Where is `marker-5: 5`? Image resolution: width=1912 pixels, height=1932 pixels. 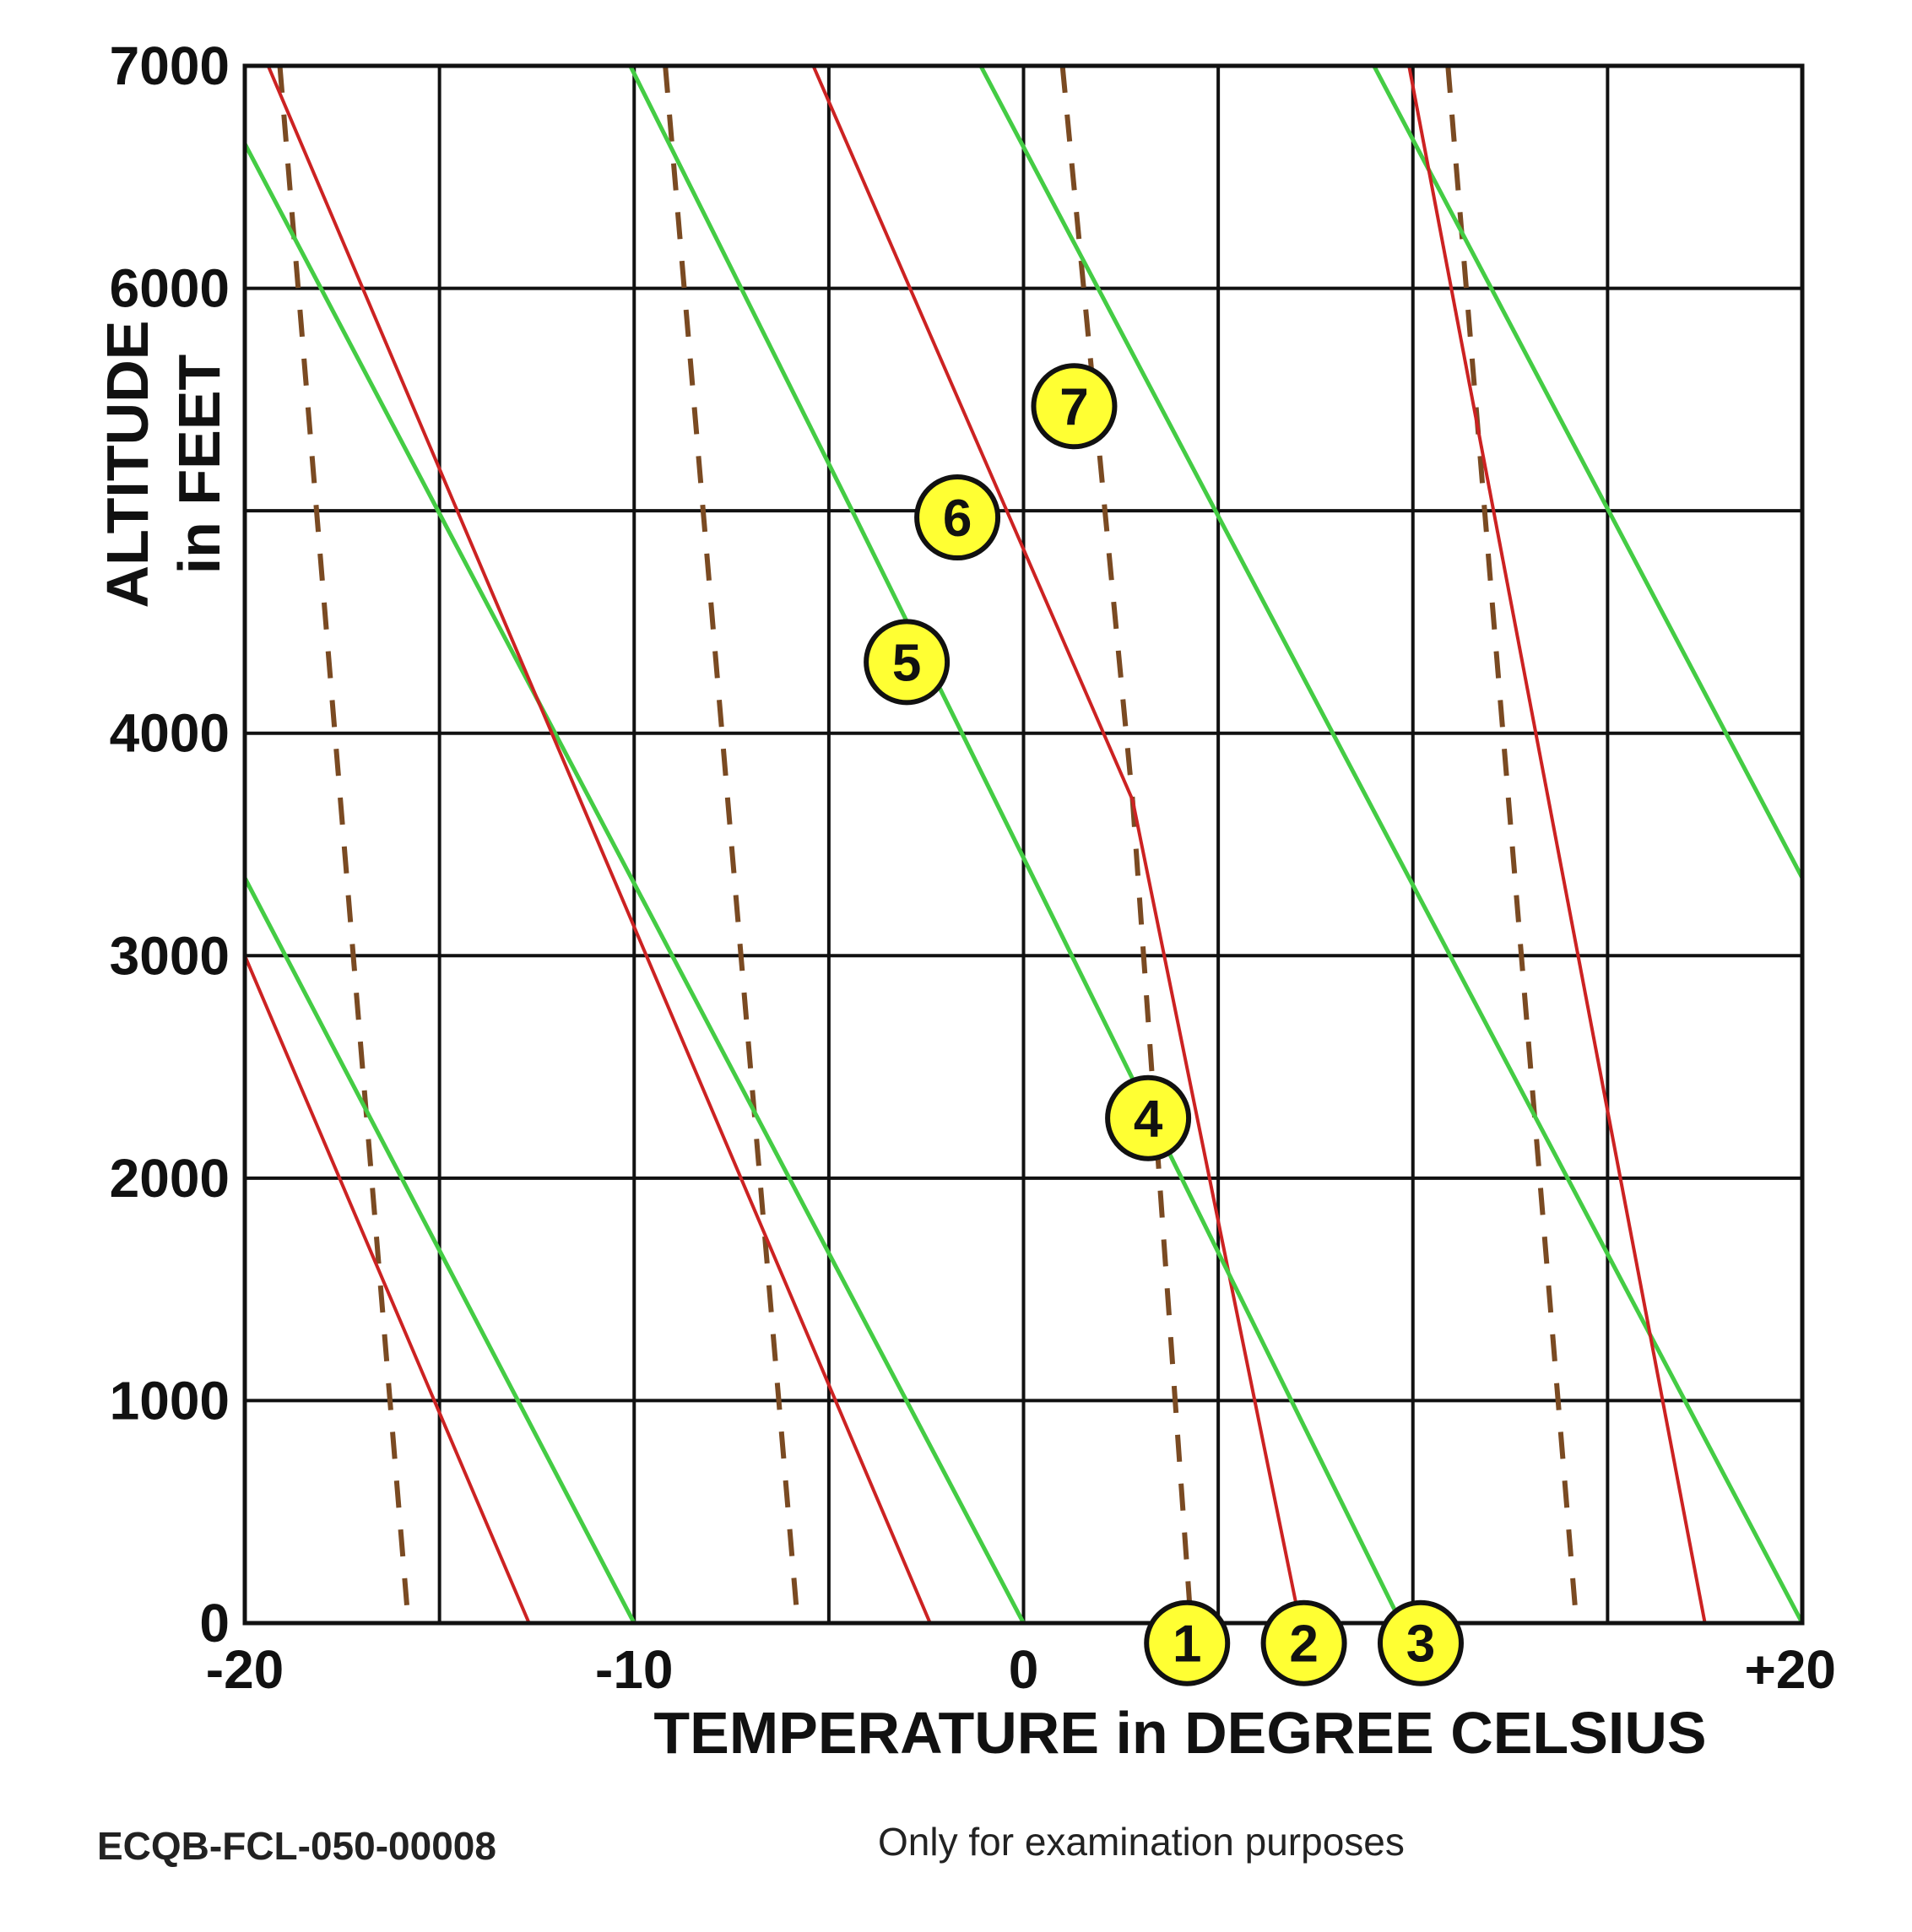
marker-5: 5 is located at coordinates (908, 662).